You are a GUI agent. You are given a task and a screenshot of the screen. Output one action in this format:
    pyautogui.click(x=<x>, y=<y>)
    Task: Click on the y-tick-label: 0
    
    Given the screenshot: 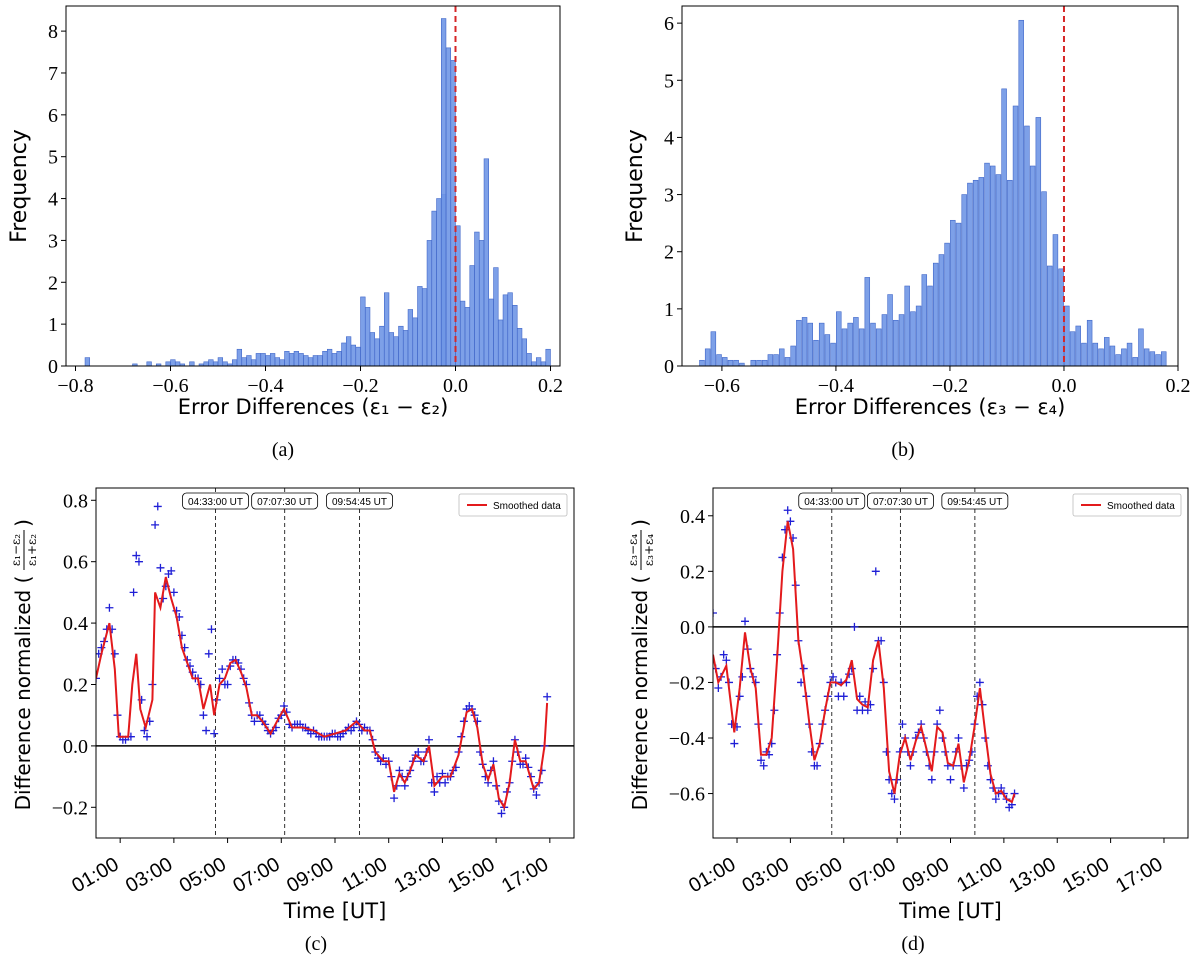 What is the action you would take?
    pyautogui.click(x=53, y=367)
    